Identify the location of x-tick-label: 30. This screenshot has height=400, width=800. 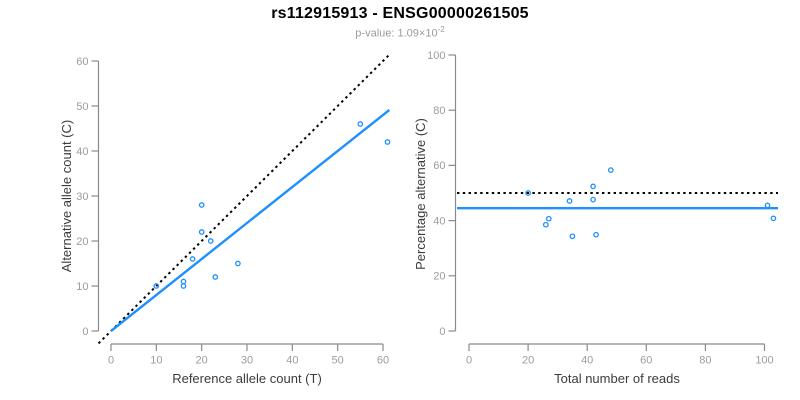
(247, 361).